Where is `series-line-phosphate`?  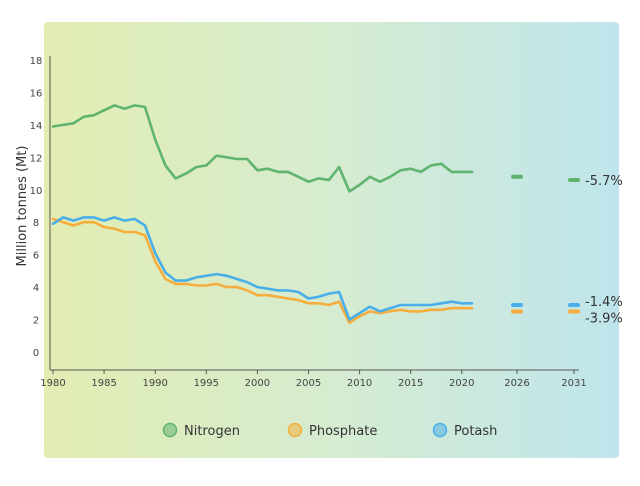 series-line-phosphate is located at coordinates (262, 271).